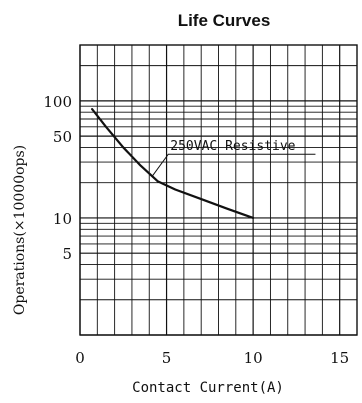  I want to click on x-tick-label: 15, so click(339, 358).